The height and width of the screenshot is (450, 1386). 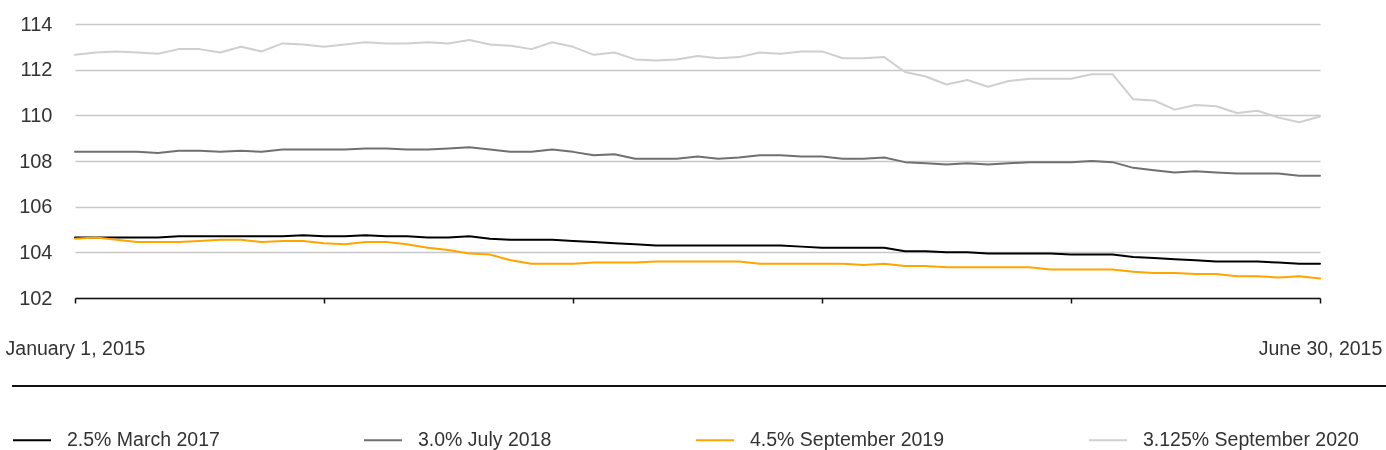 I want to click on x-tick-label: June 30, 2015, so click(x=1320, y=347).